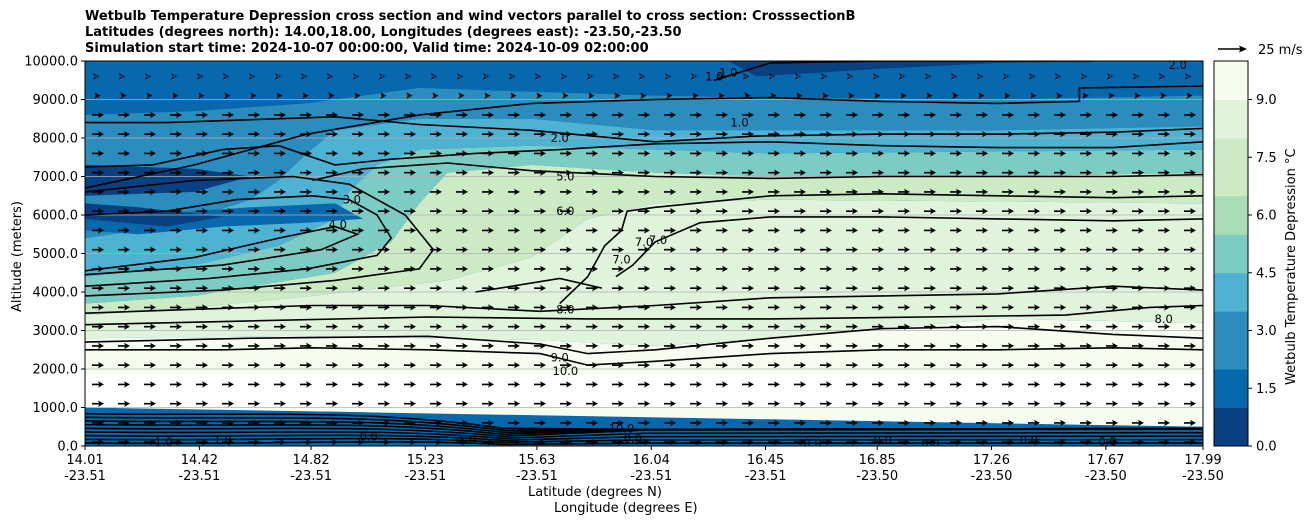 This screenshot has height=526, width=1312. I want to click on x-tick-label-lat-3: 15.23, so click(425, 460).